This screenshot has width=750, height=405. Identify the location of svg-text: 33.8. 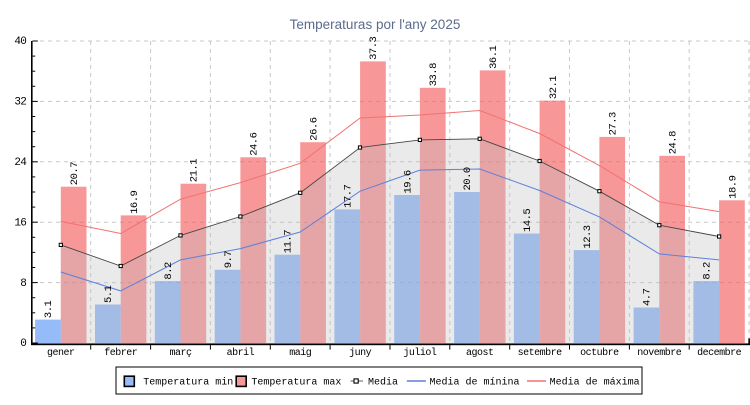
(434, 74).